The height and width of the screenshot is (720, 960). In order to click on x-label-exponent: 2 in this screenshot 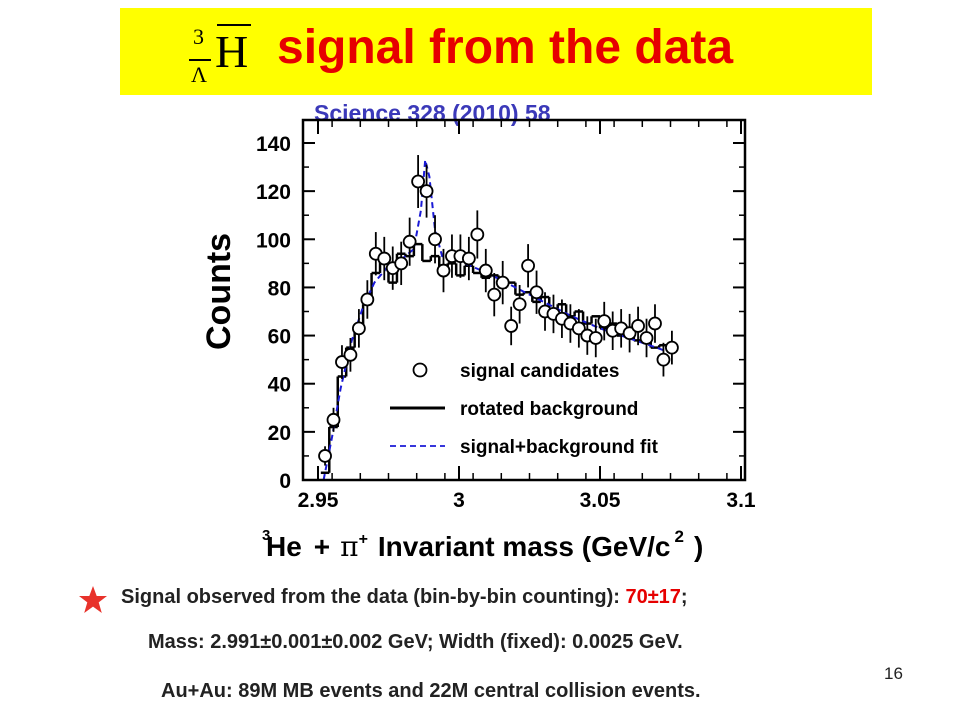, I will do `click(678, 536)`.